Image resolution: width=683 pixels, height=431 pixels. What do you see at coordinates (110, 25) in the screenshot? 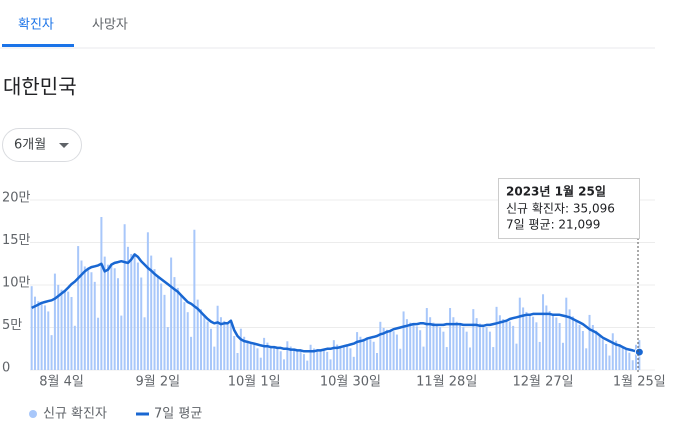
I see `tab: 사망자` at bounding box center [110, 25].